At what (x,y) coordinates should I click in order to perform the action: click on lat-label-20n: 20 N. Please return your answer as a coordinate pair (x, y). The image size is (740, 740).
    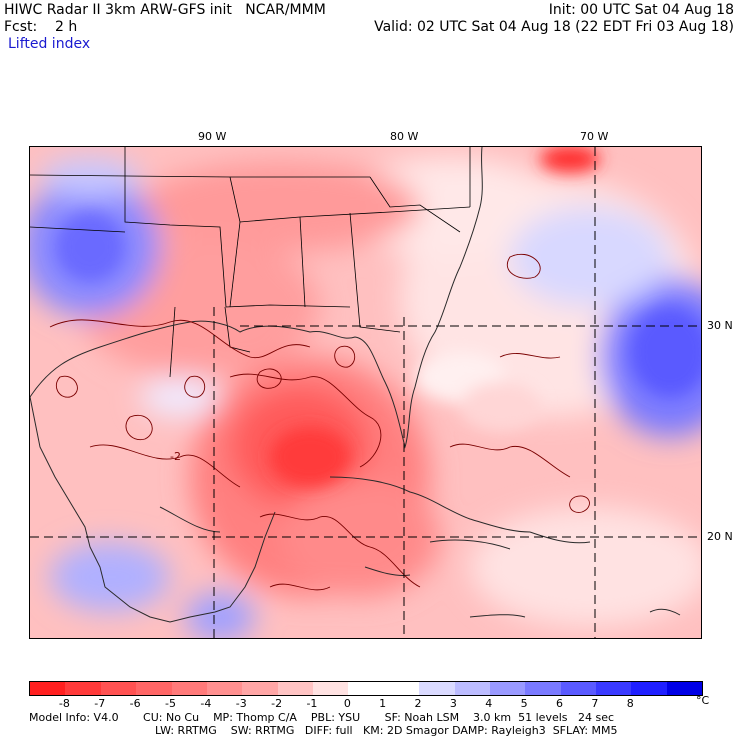
    Looking at the image, I should click on (720, 536).